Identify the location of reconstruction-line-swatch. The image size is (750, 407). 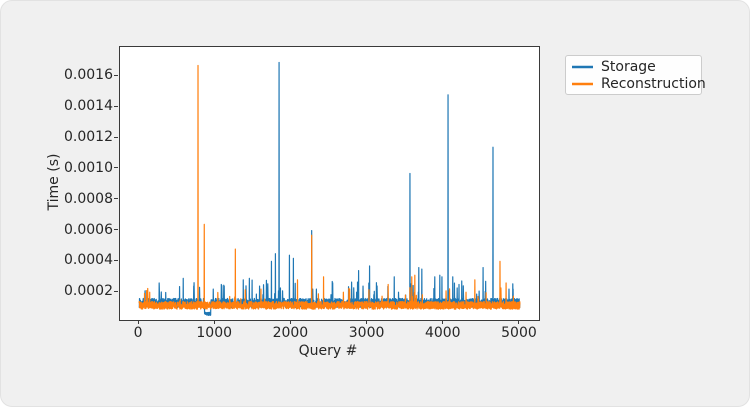
(582, 83).